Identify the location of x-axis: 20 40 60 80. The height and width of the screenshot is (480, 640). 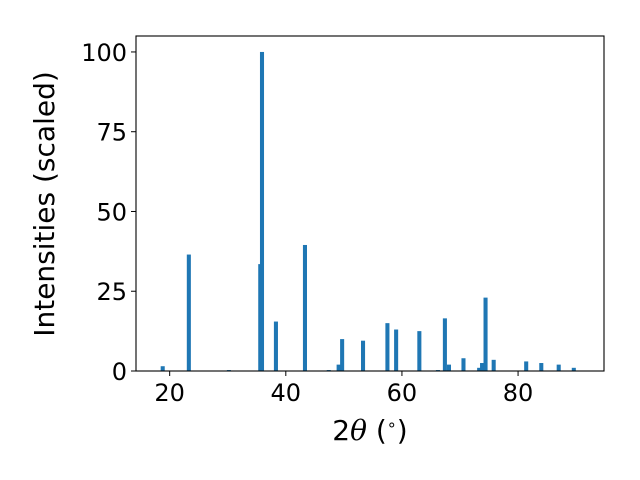
(343, 389).